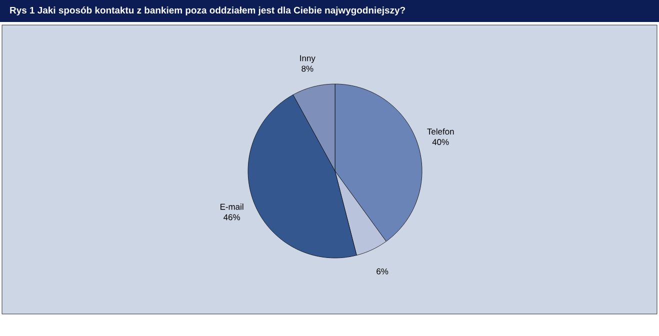 This screenshot has width=659, height=336. What do you see at coordinates (232, 207) in the screenshot?
I see `slice-label: E-mail` at bounding box center [232, 207].